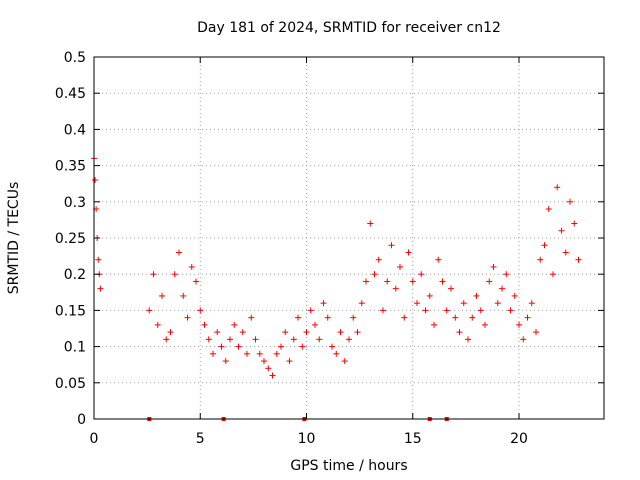 The height and width of the screenshot is (480, 640). I want to click on y-tick-label: 0.2, so click(75, 275).